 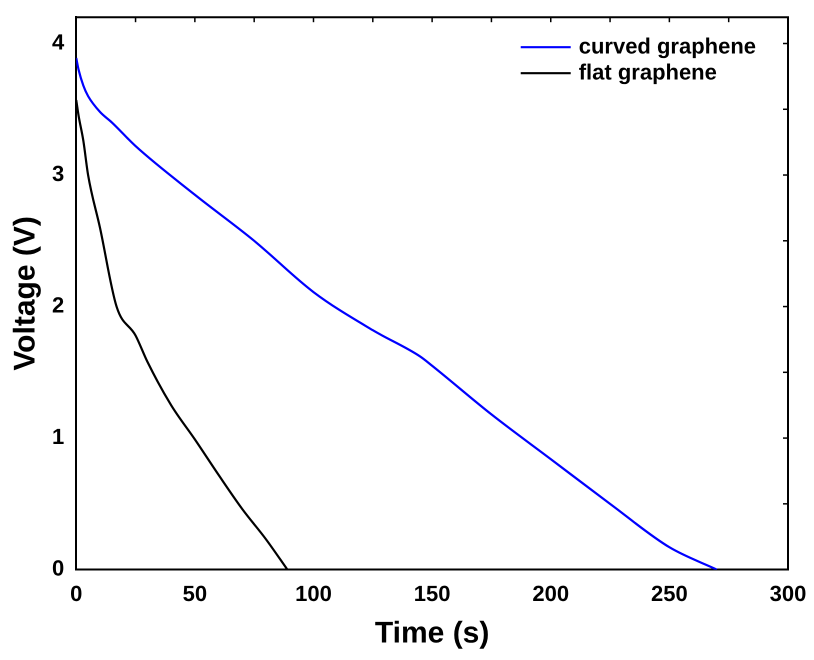 What do you see at coordinates (432, 593) in the screenshot?
I see `x-tick-label: 150` at bounding box center [432, 593].